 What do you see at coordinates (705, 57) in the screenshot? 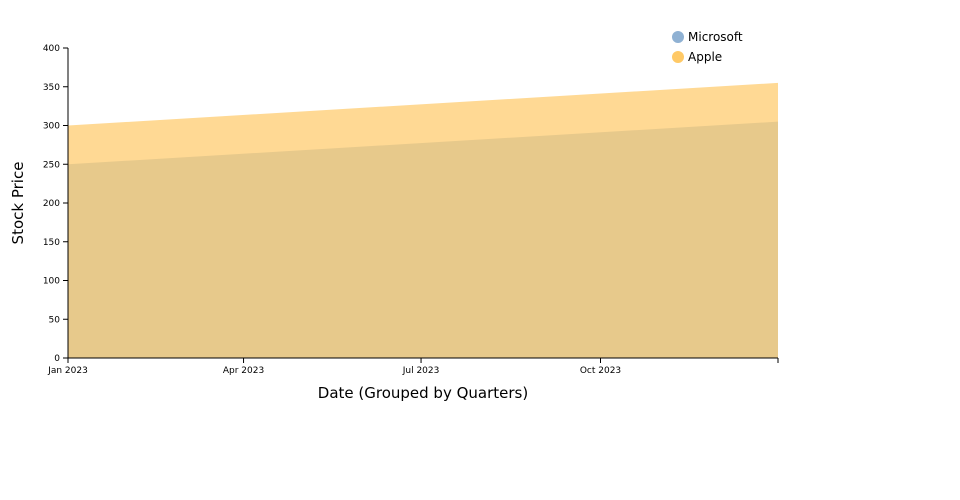
I see `legend-label: Apple` at bounding box center [705, 57].